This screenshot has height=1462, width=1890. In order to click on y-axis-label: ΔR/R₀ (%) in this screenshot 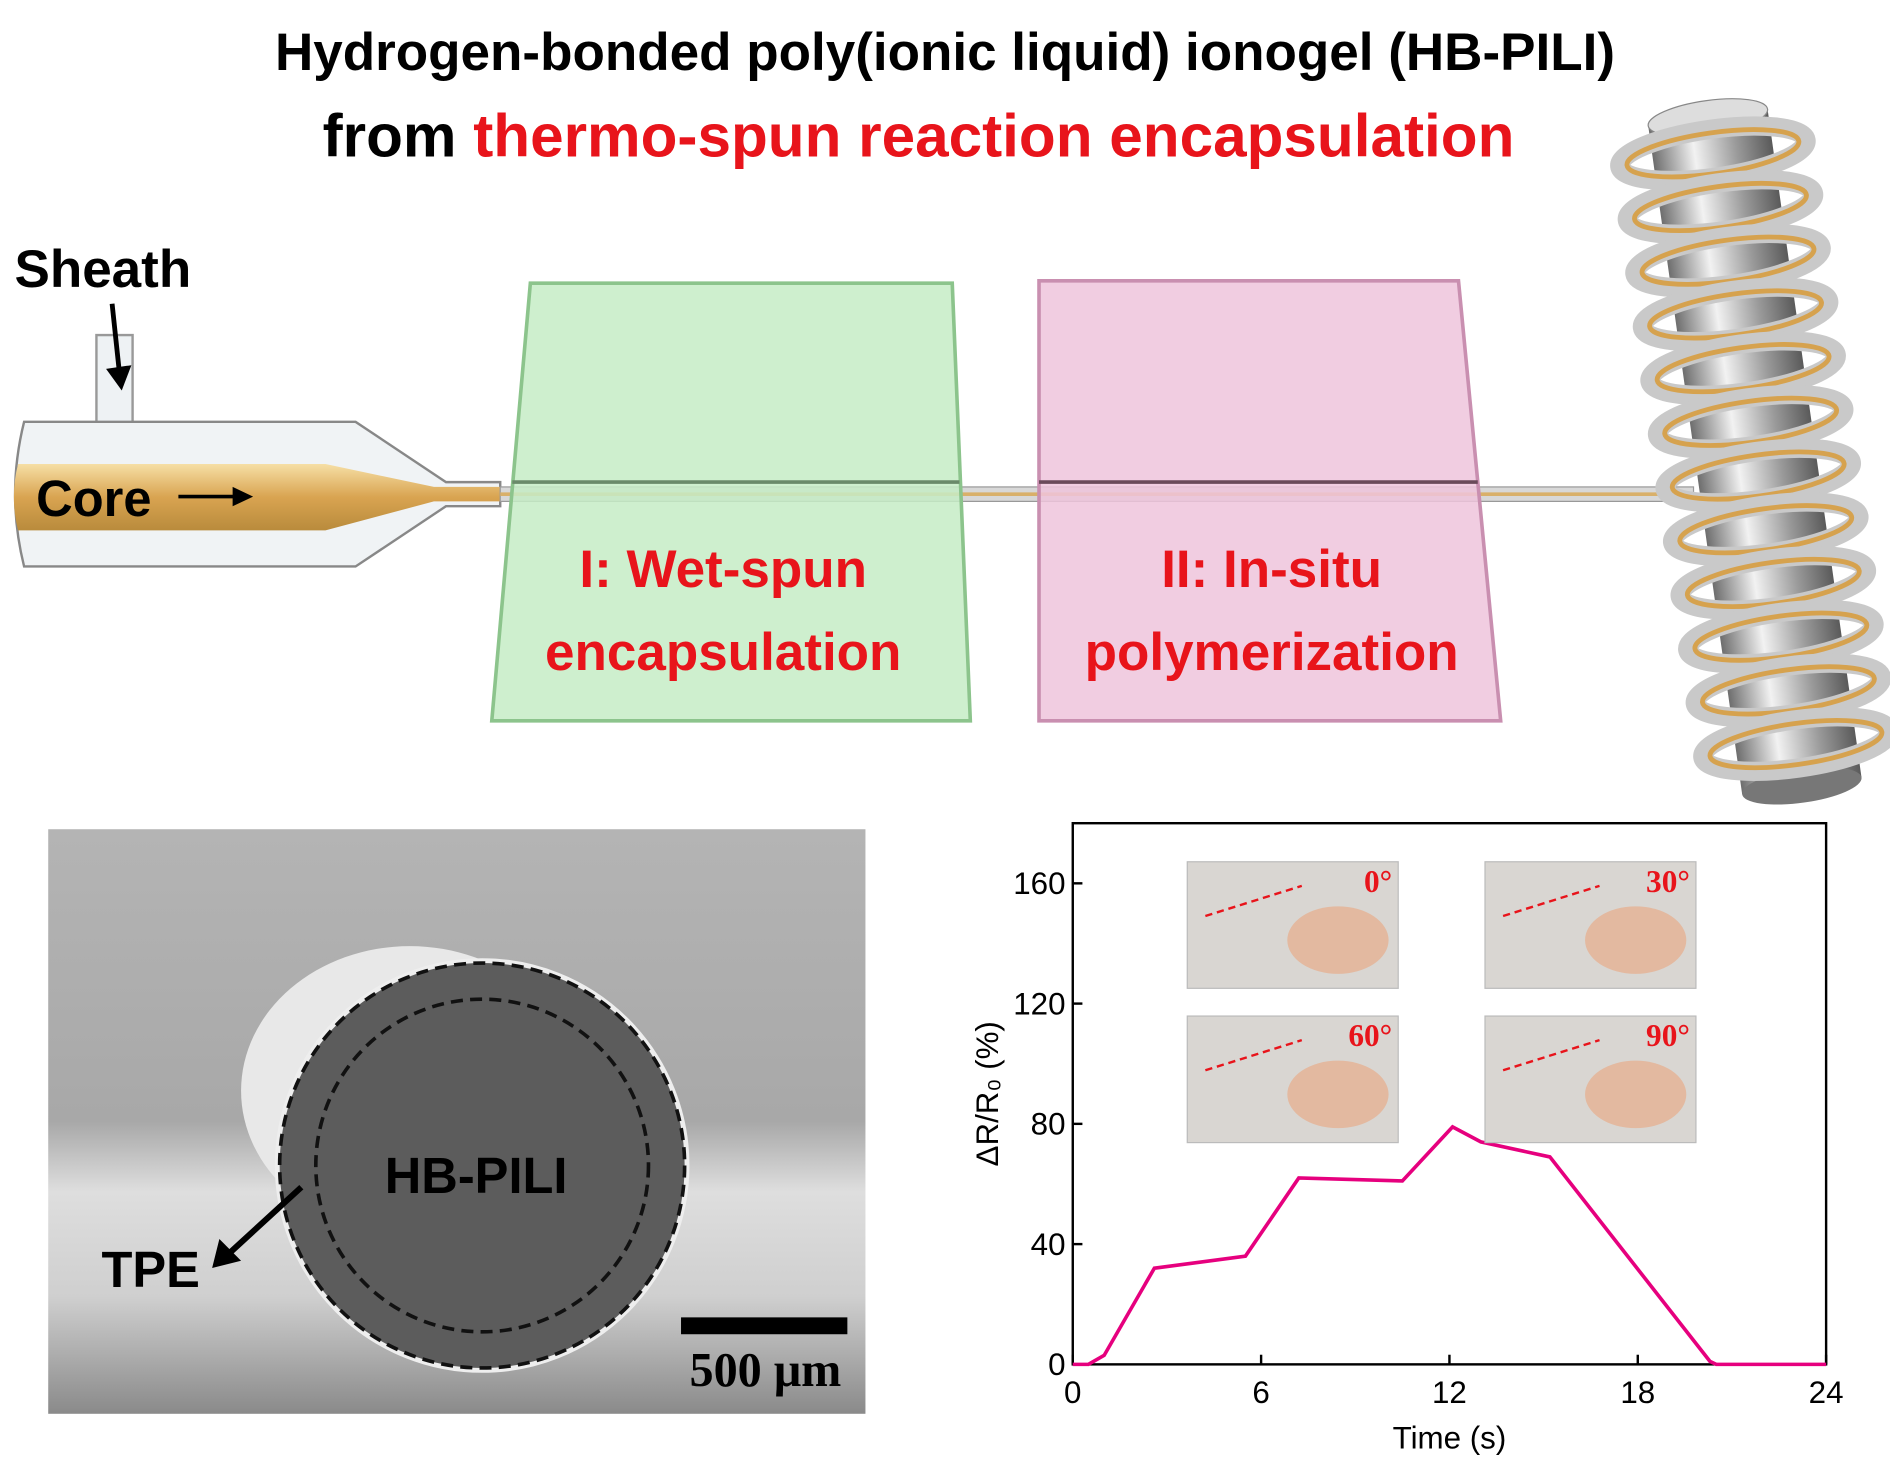, I will do `click(987, 1093)`.